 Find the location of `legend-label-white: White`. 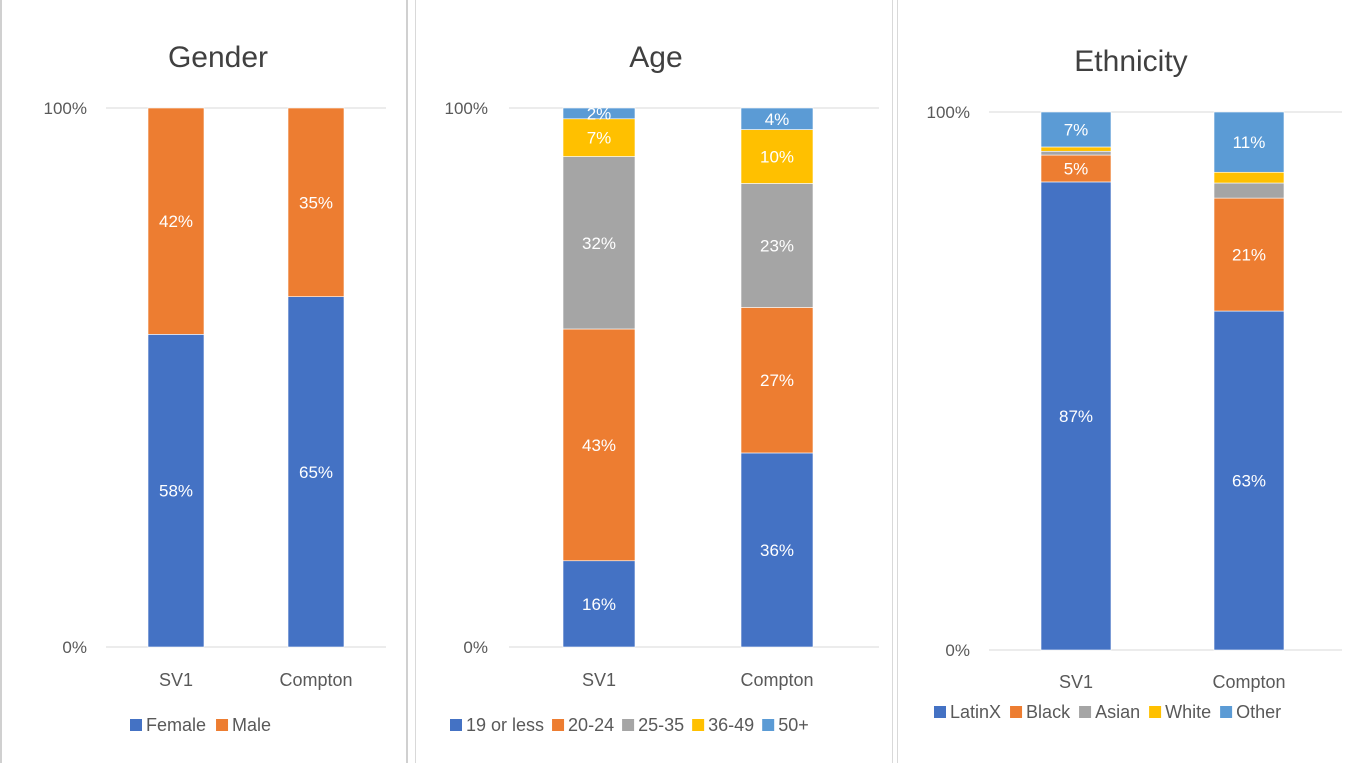

legend-label-white: White is located at coordinates (1188, 712).